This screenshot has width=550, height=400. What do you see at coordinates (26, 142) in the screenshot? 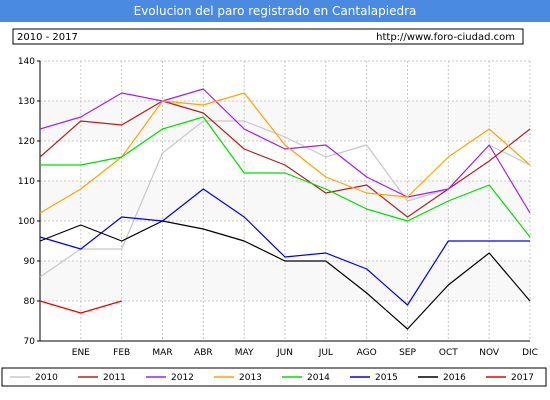
I see `y-tick-label: 120` at bounding box center [26, 142].